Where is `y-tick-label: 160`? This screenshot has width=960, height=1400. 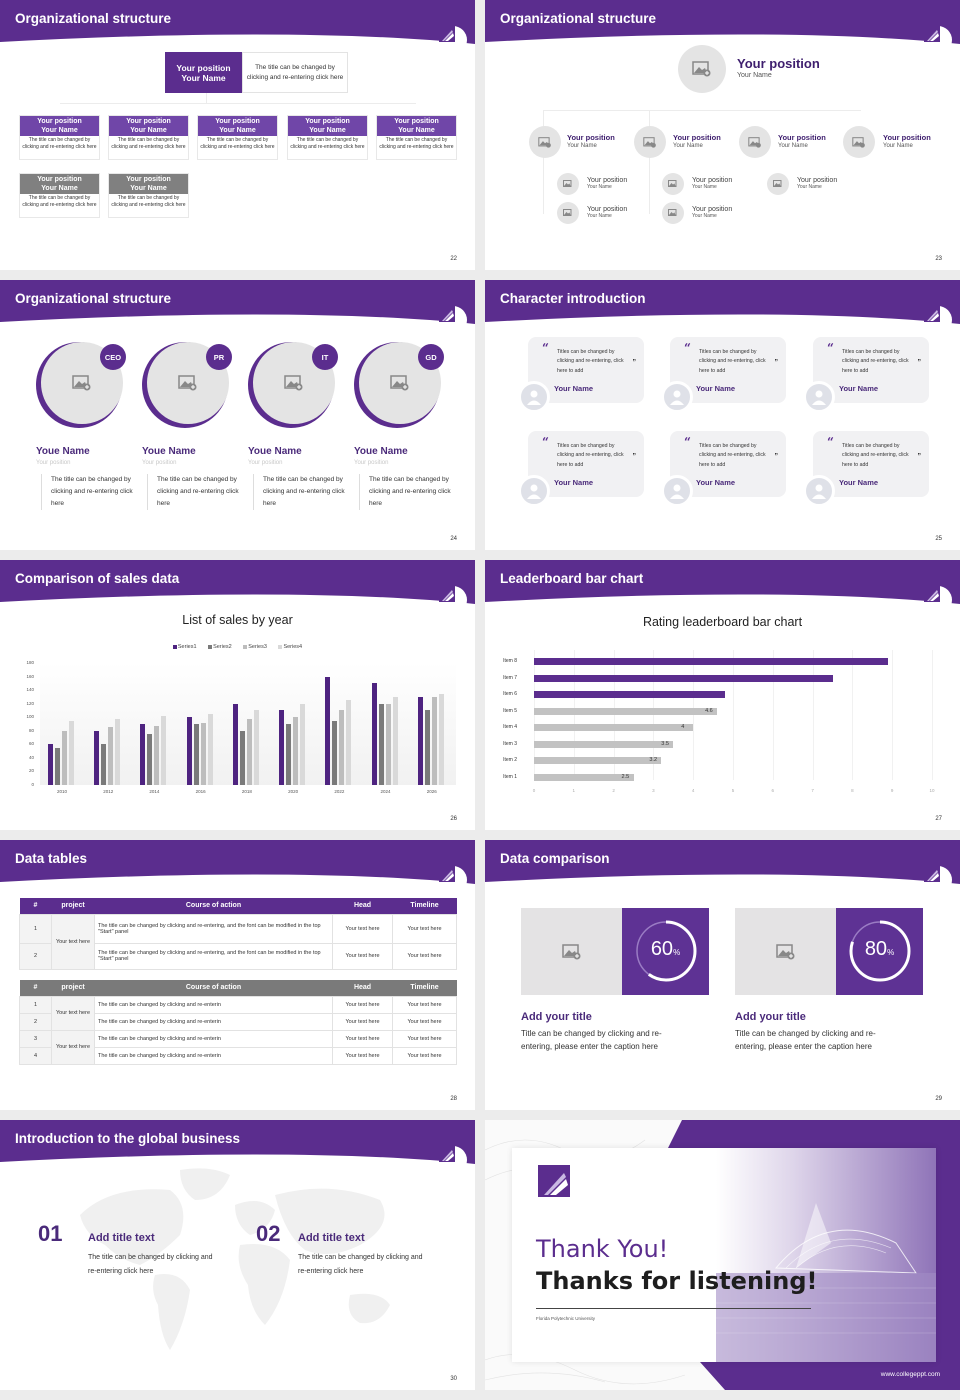 y-tick-label: 160 is located at coordinates (30, 676).